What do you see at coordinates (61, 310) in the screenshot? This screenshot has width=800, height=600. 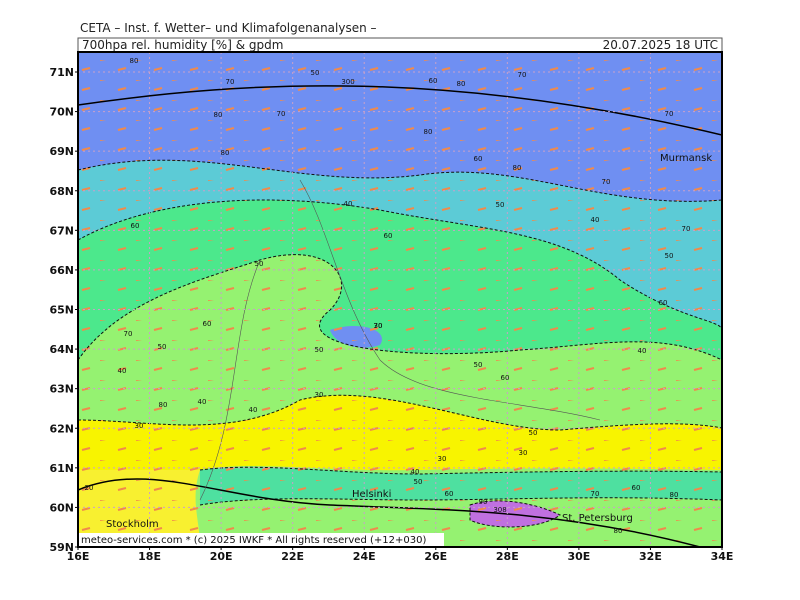 I see `lat-label: 65N` at bounding box center [61, 310].